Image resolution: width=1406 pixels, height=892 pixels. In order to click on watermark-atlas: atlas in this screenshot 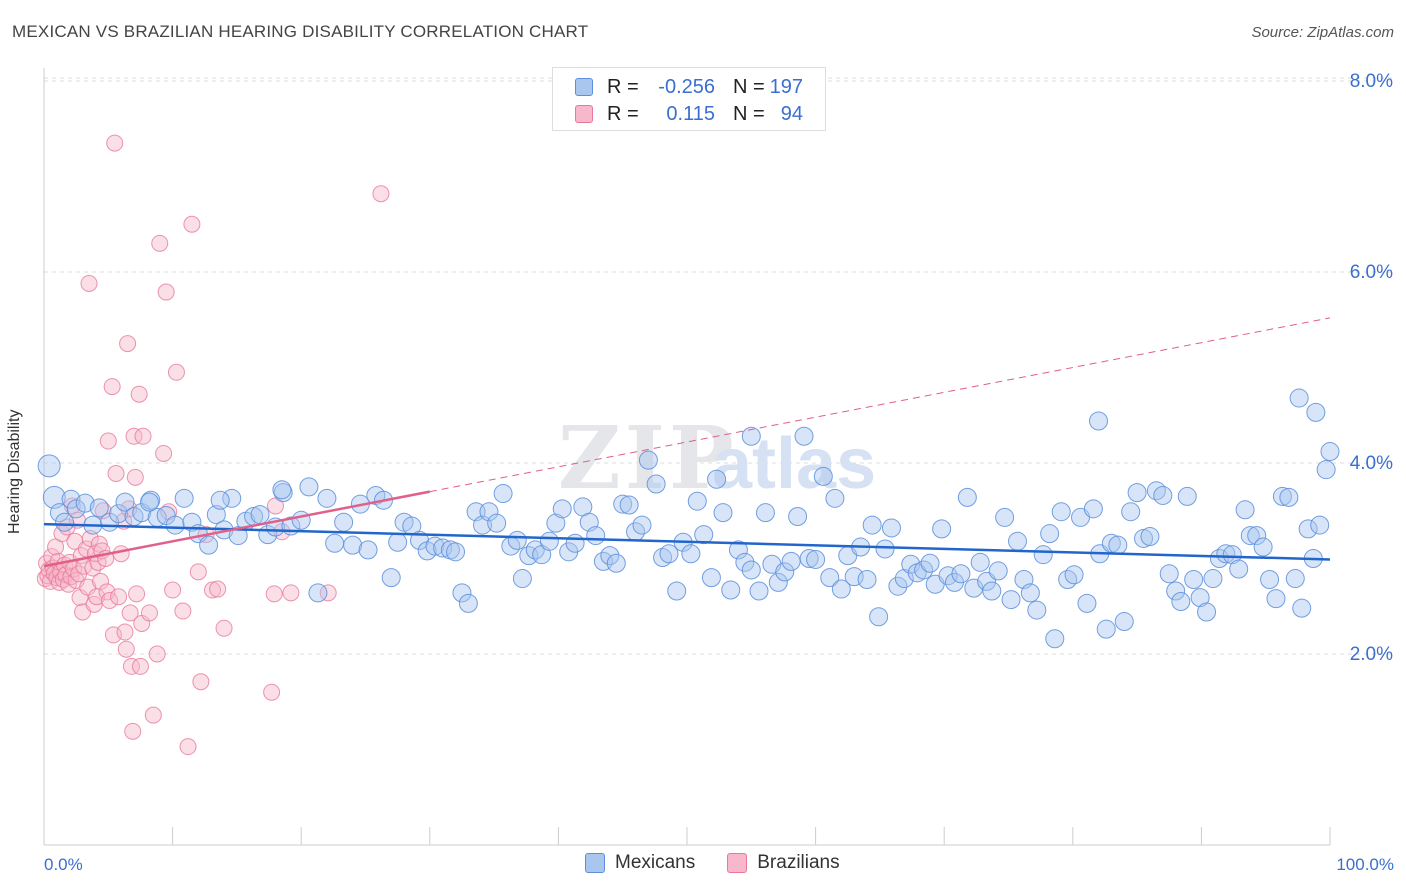, I will do `click(794, 464)`.